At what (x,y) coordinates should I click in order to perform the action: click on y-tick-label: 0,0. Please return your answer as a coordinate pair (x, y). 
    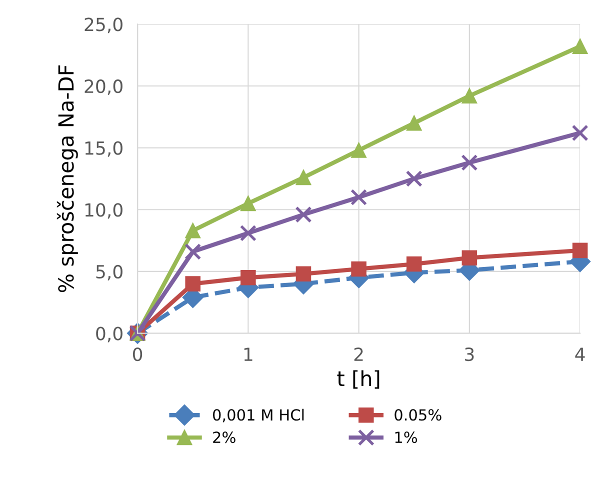
    Looking at the image, I should click on (109, 334).